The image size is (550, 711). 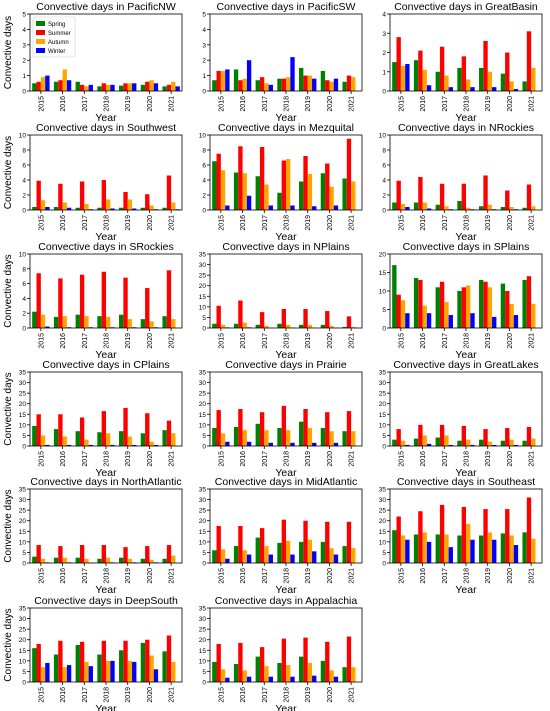 What do you see at coordinates (533, 208) in the screenshot?
I see `bar-autumn-2021` at bounding box center [533, 208].